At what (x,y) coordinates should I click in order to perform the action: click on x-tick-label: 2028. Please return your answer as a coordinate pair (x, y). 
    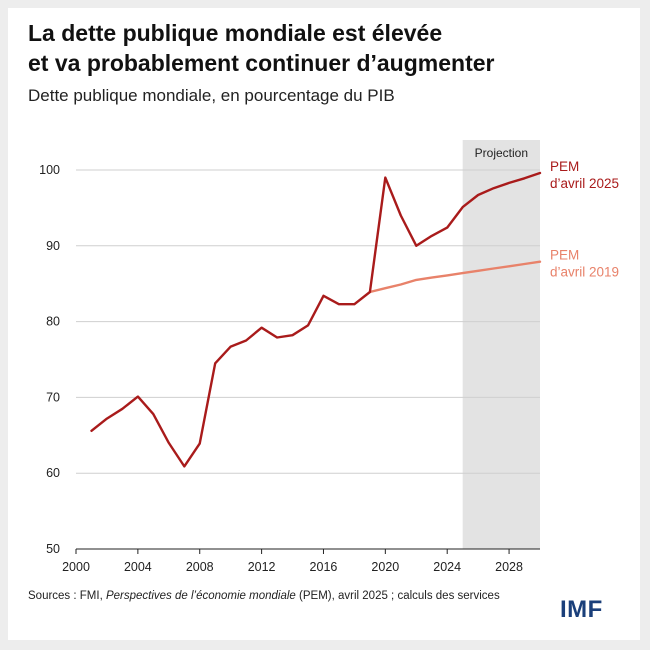
    Looking at the image, I should click on (509, 567).